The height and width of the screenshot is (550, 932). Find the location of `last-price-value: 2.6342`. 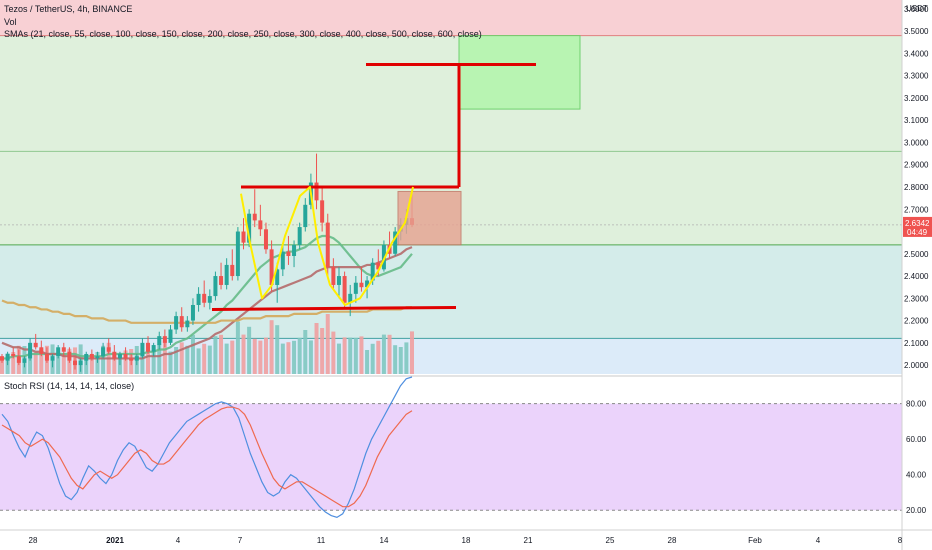

last-price-value: 2.6342 is located at coordinates (917, 223).